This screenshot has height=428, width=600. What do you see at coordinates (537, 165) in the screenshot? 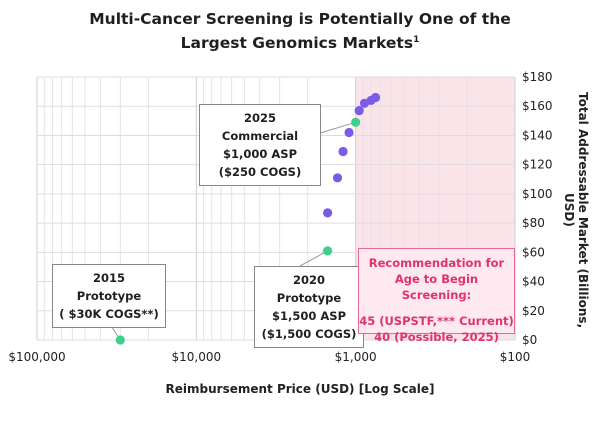
I see `y-tick-label: $120` at bounding box center [537, 165].